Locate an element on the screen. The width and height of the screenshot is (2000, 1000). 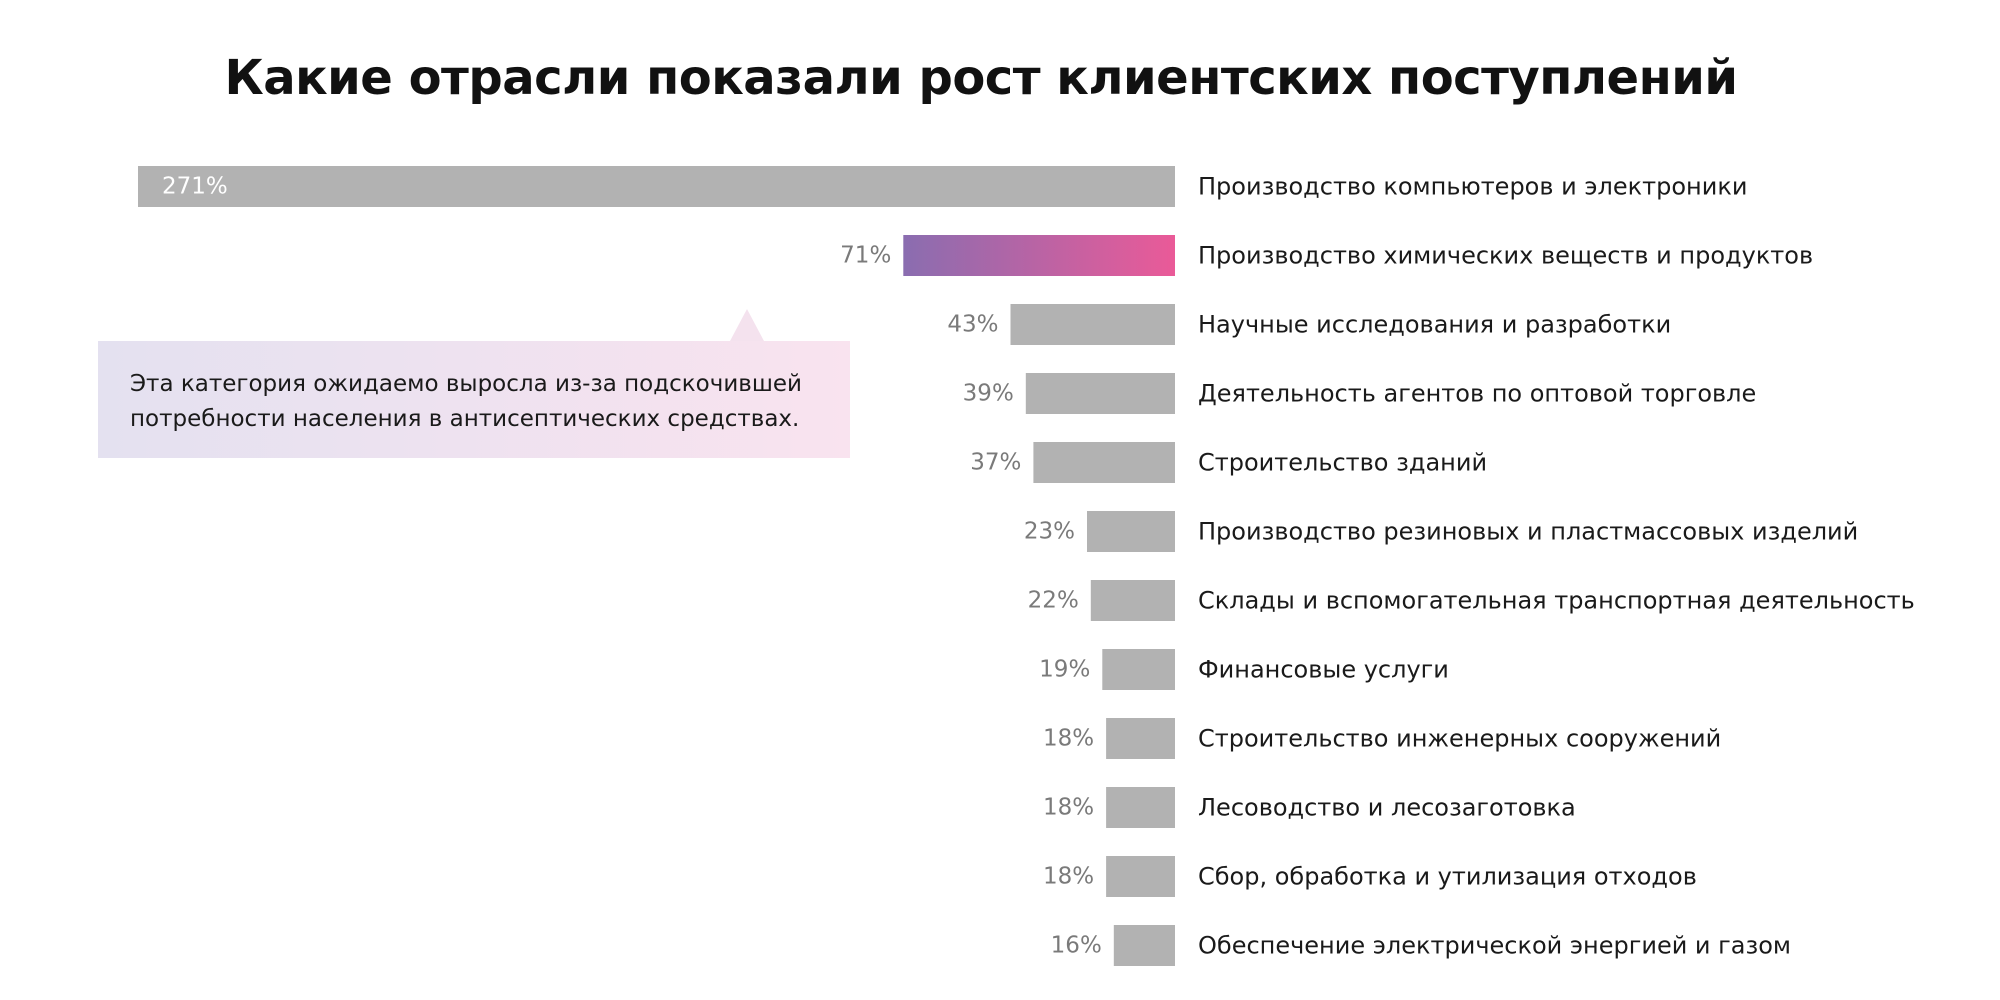
bar-value-label: 271% is located at coordinates (195, 187).